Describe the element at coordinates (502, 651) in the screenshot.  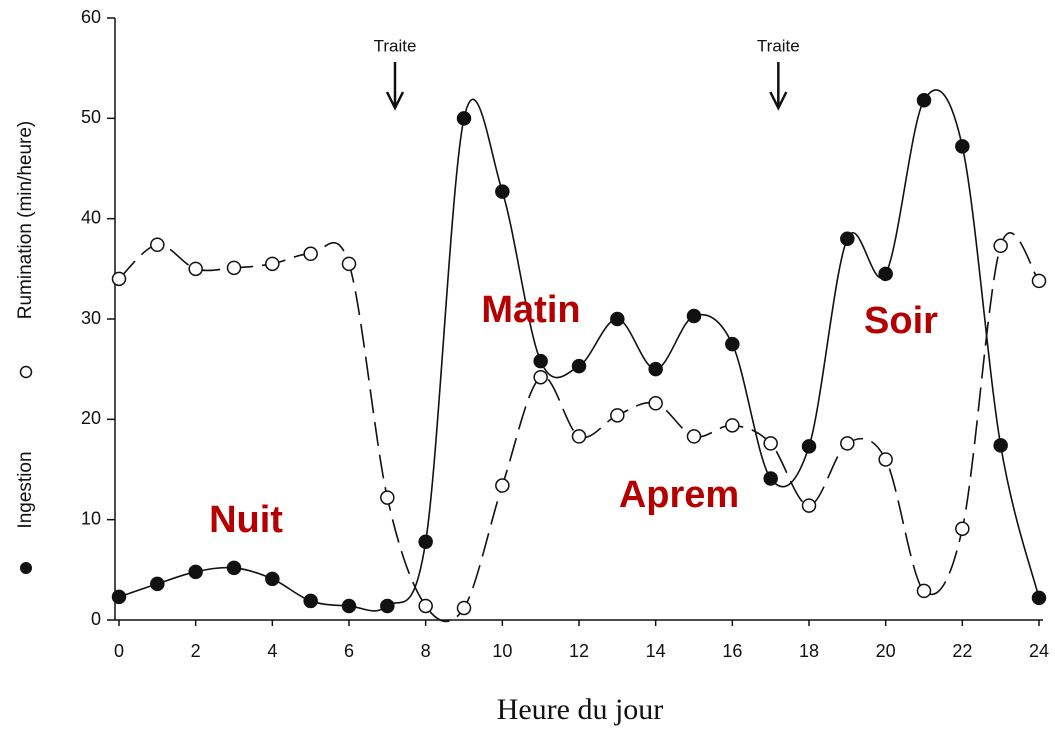
I see `x-tick-label: 10` at that location.